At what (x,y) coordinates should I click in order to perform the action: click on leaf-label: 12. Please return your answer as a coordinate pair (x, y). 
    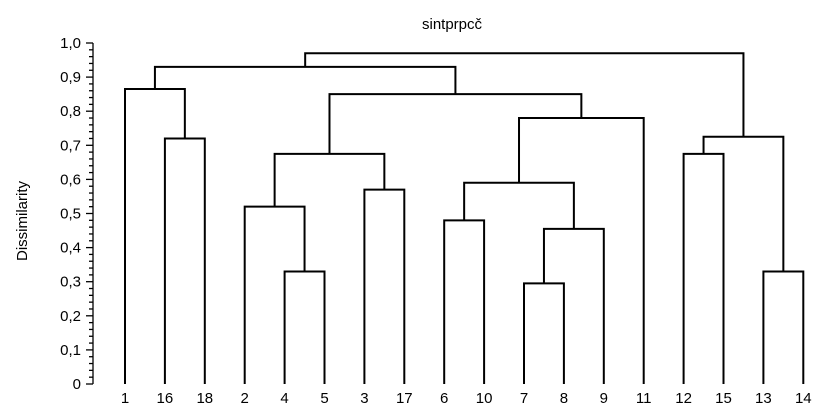
    Looking at the image, I should click on (683, 398).